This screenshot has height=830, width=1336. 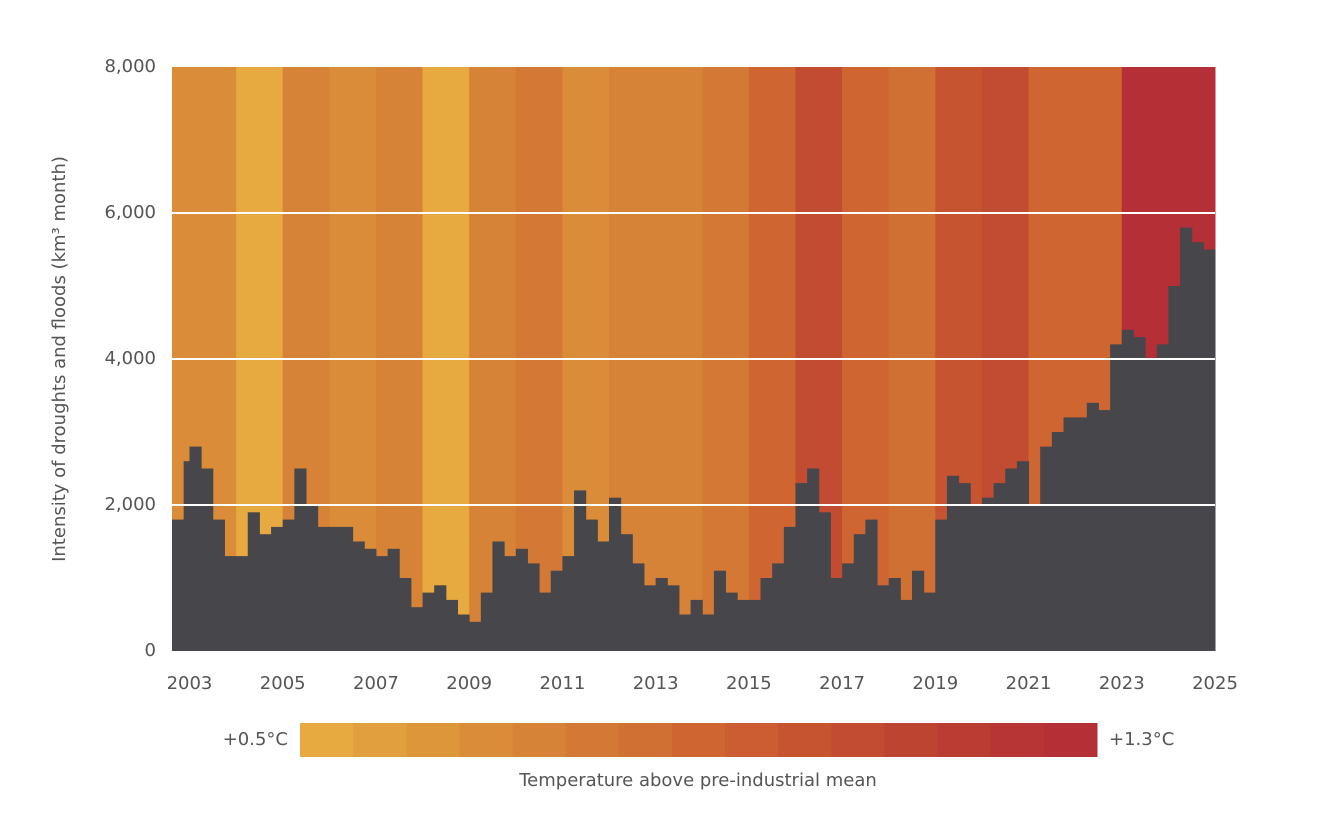 What do you see at coordinates (130, 212) in the screenshot?
I see `y-tick-label: 6,000` at bounding box center [130, 212].